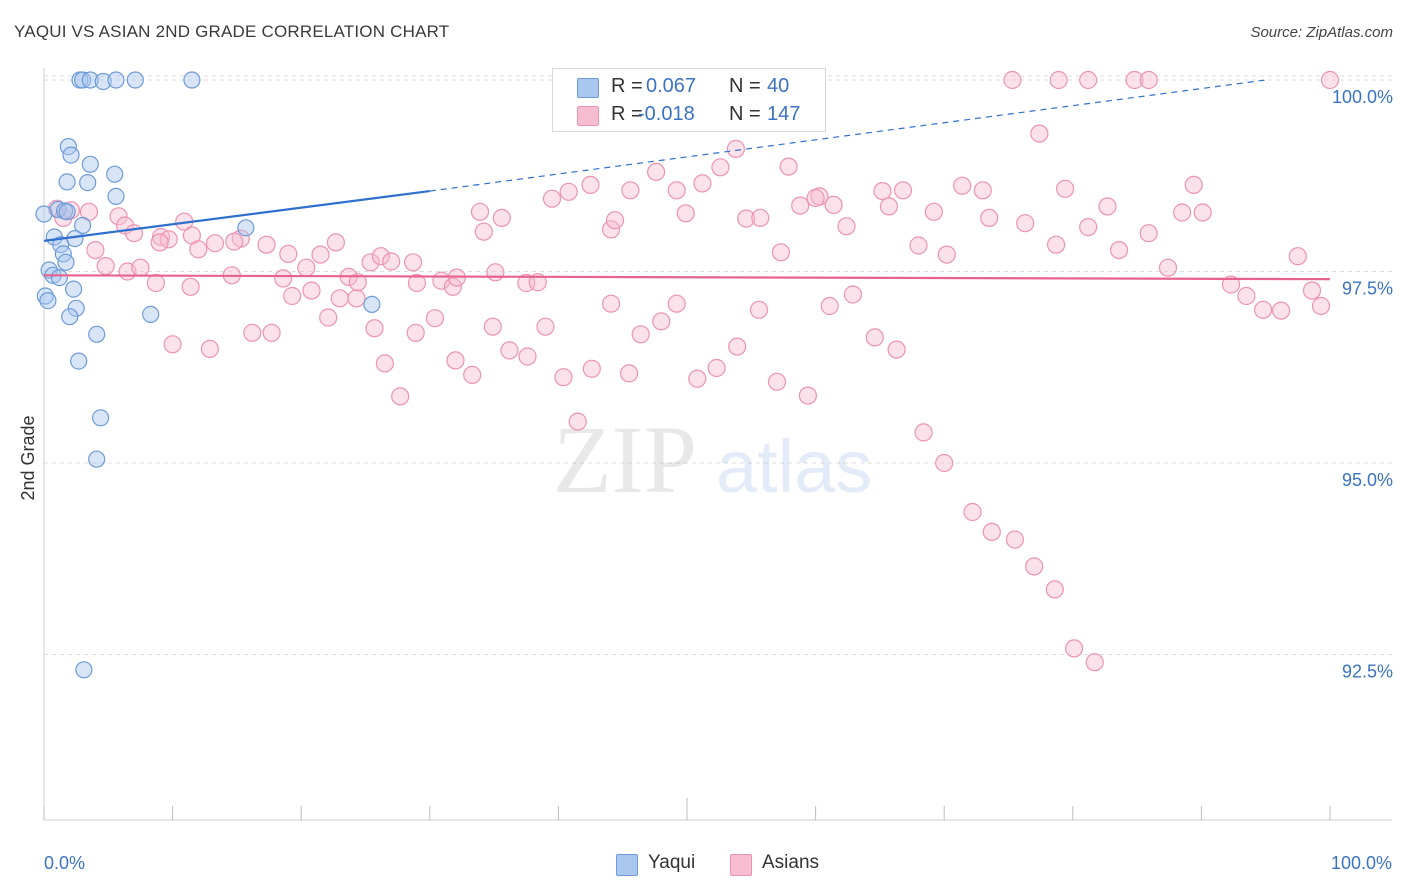 This screenshot has width=1406, height=892. Describe the element at coordinates (1367, 480) in the screenshot. I see `y-tick-label: 95.0%` at that location.